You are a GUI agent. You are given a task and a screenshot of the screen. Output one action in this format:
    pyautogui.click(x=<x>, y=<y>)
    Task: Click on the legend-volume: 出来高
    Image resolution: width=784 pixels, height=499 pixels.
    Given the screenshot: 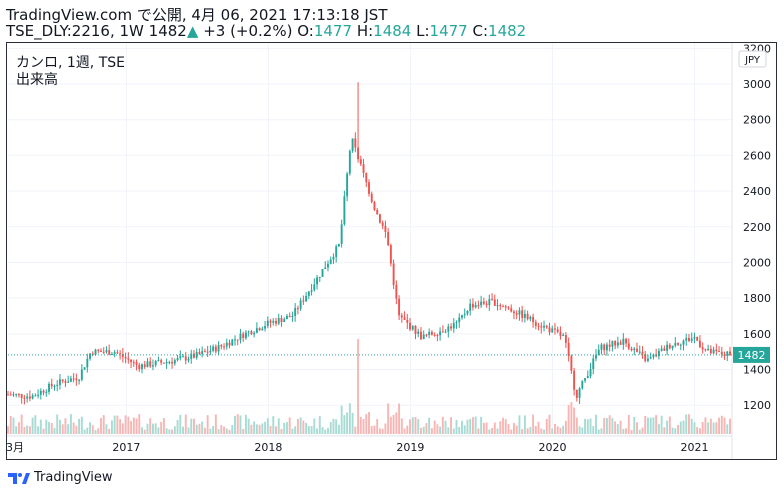 What is the action you would take?
    pyautogui.click(x=37, y=80)
    